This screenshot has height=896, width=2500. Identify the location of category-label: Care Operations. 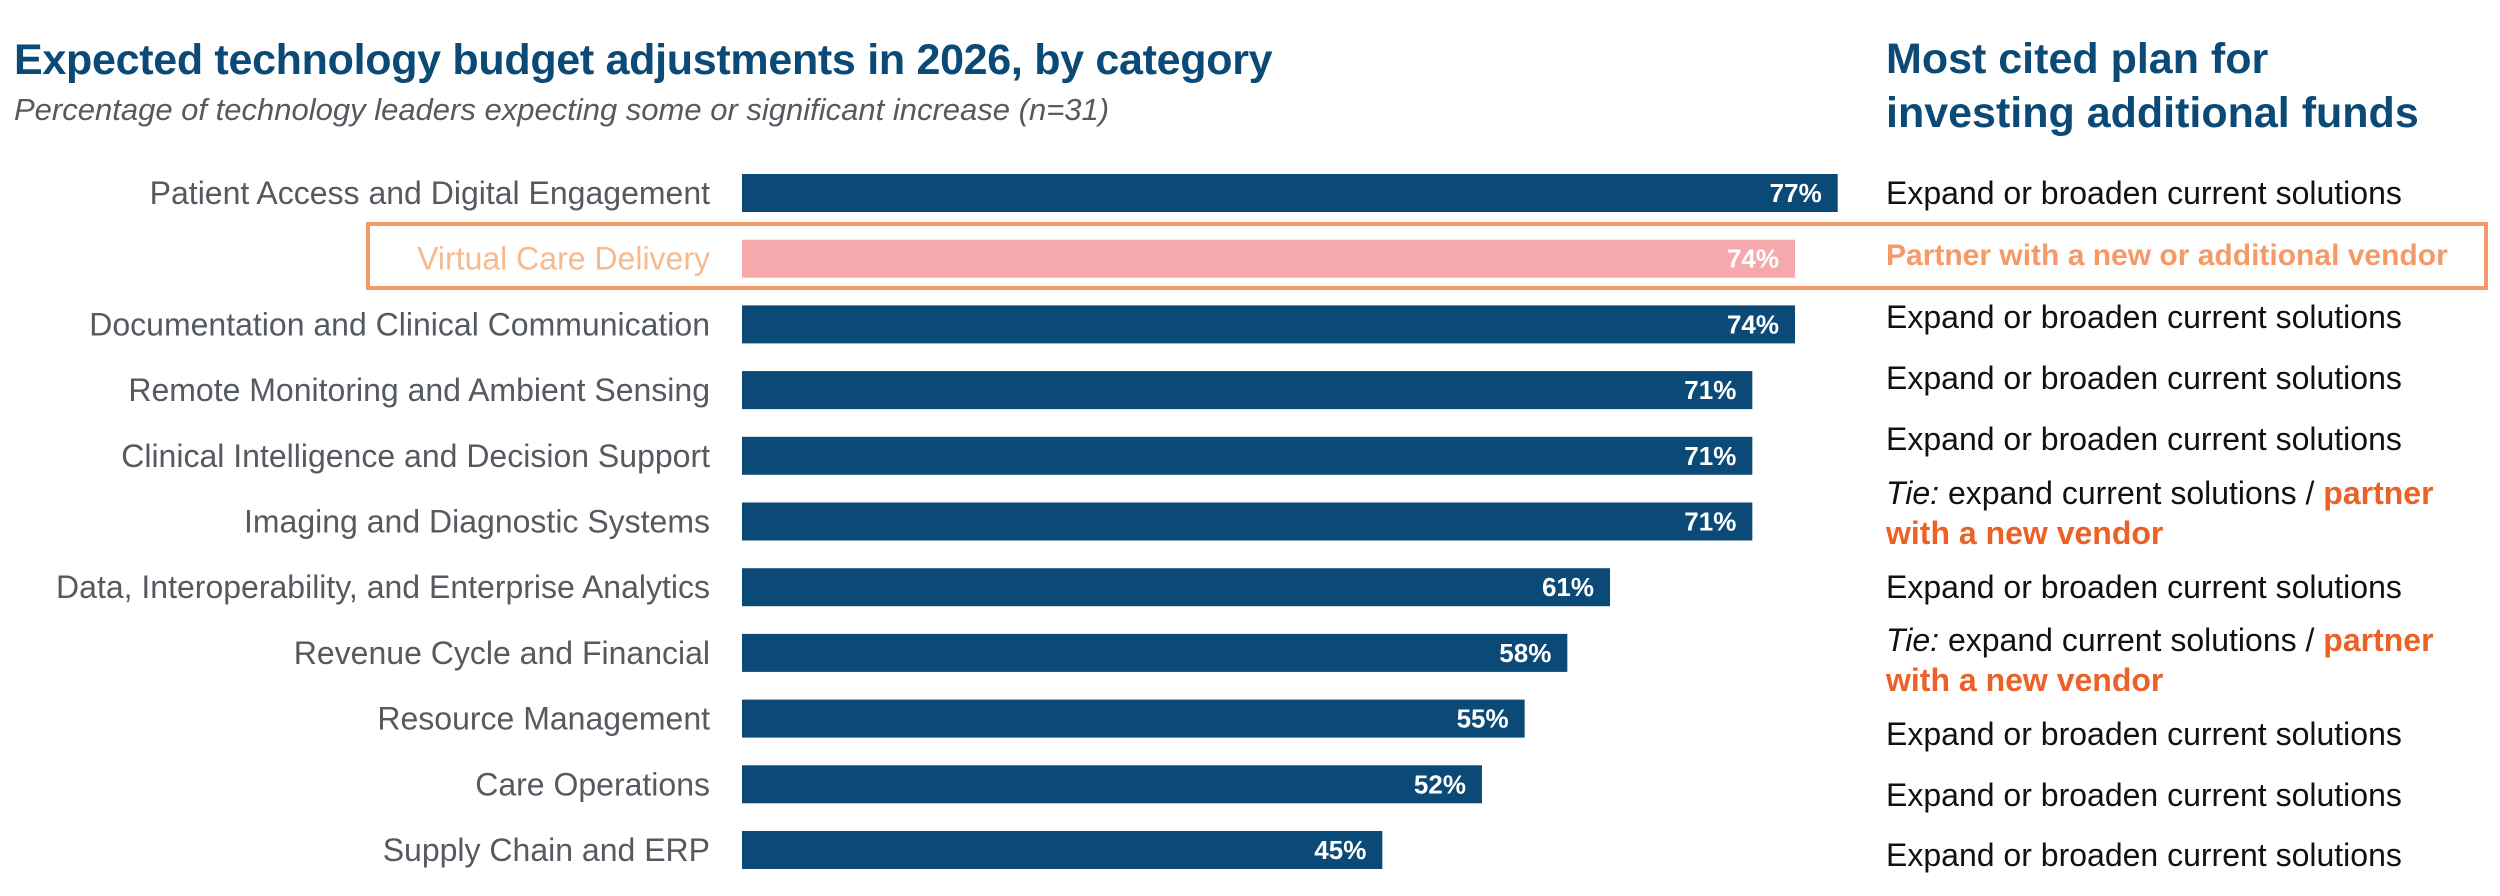
(592, 784).